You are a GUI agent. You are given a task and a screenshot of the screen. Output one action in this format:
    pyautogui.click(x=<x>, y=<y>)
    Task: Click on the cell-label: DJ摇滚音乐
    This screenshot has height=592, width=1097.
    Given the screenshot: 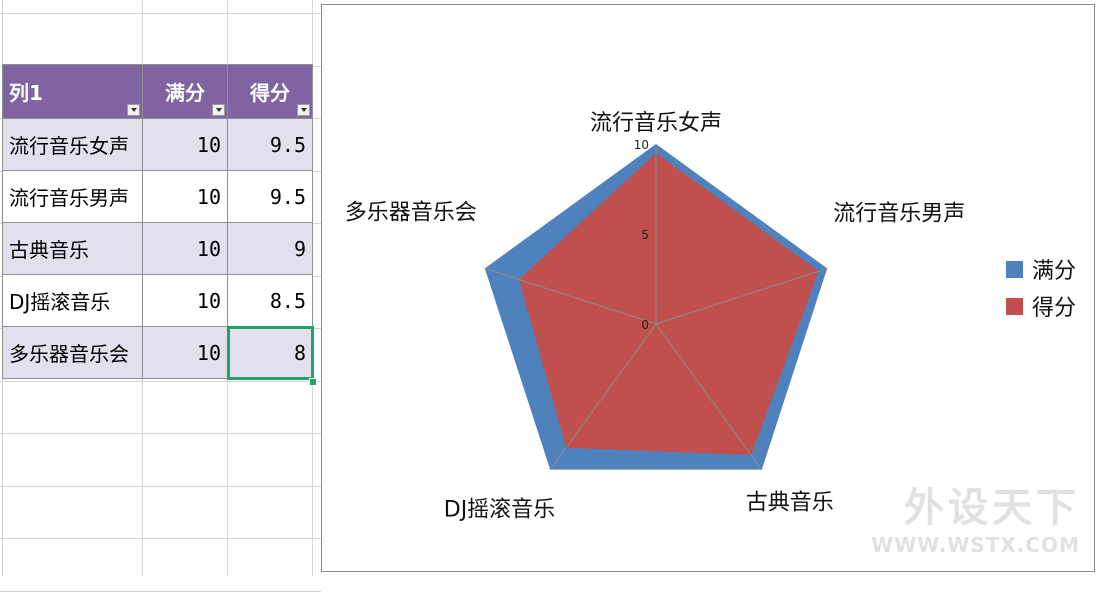 What is the action you would take?
    pyautogui.click(x=72, y=300)
    